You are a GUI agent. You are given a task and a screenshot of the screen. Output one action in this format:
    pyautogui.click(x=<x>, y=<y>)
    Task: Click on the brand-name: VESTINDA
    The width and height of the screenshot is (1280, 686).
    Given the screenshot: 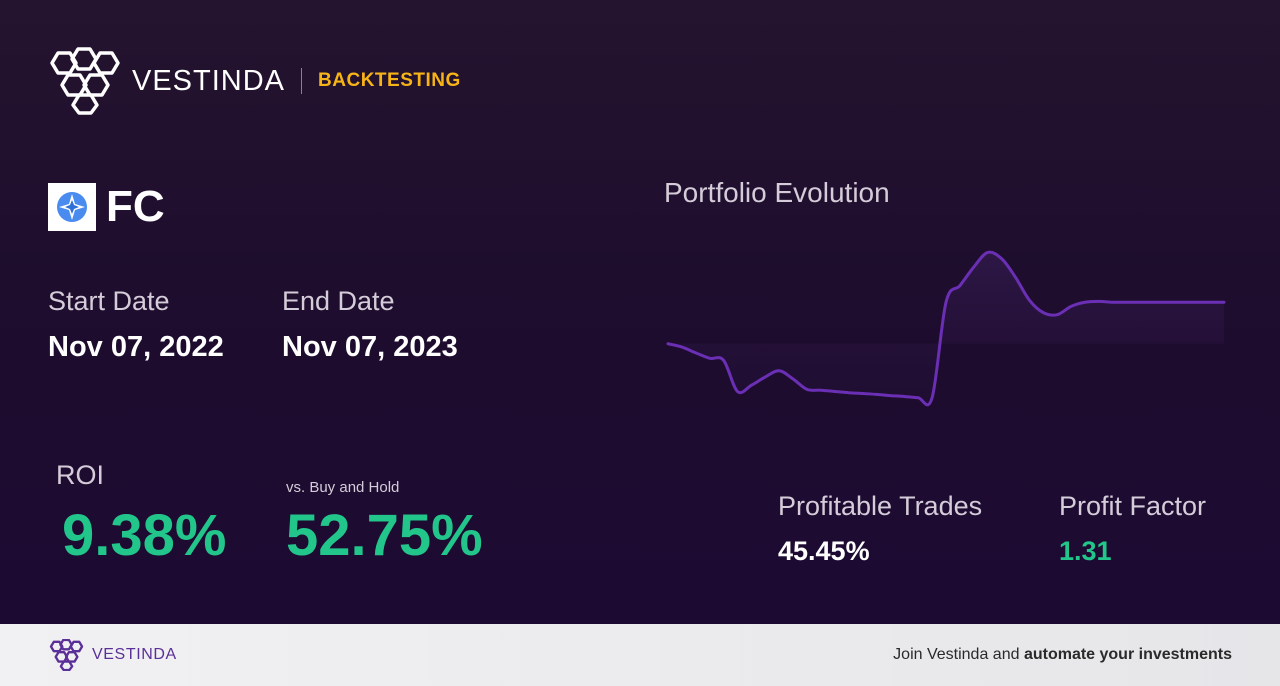 What is the action you would take?
    pyautogui.click(x=209, y=80)
    